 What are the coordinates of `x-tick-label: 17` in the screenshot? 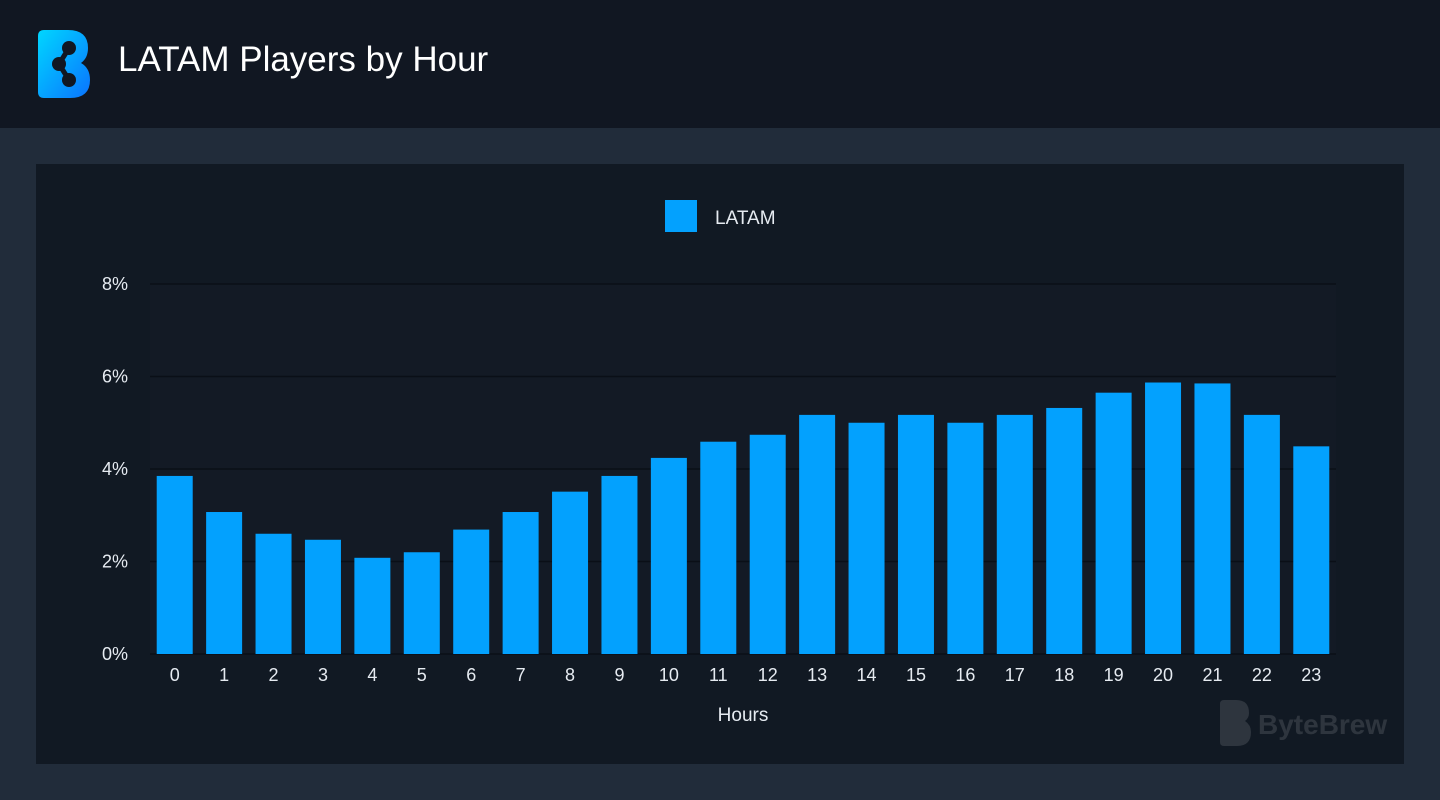 It's located at (1015, 675).